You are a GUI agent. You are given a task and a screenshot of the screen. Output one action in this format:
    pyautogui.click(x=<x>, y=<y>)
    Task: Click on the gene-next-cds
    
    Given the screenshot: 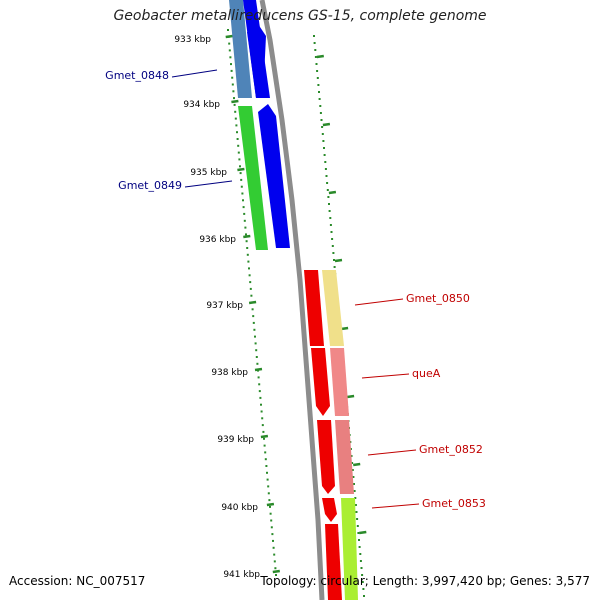 What is the action you would take?
    pyautogui.click(x=333, y=562)
    